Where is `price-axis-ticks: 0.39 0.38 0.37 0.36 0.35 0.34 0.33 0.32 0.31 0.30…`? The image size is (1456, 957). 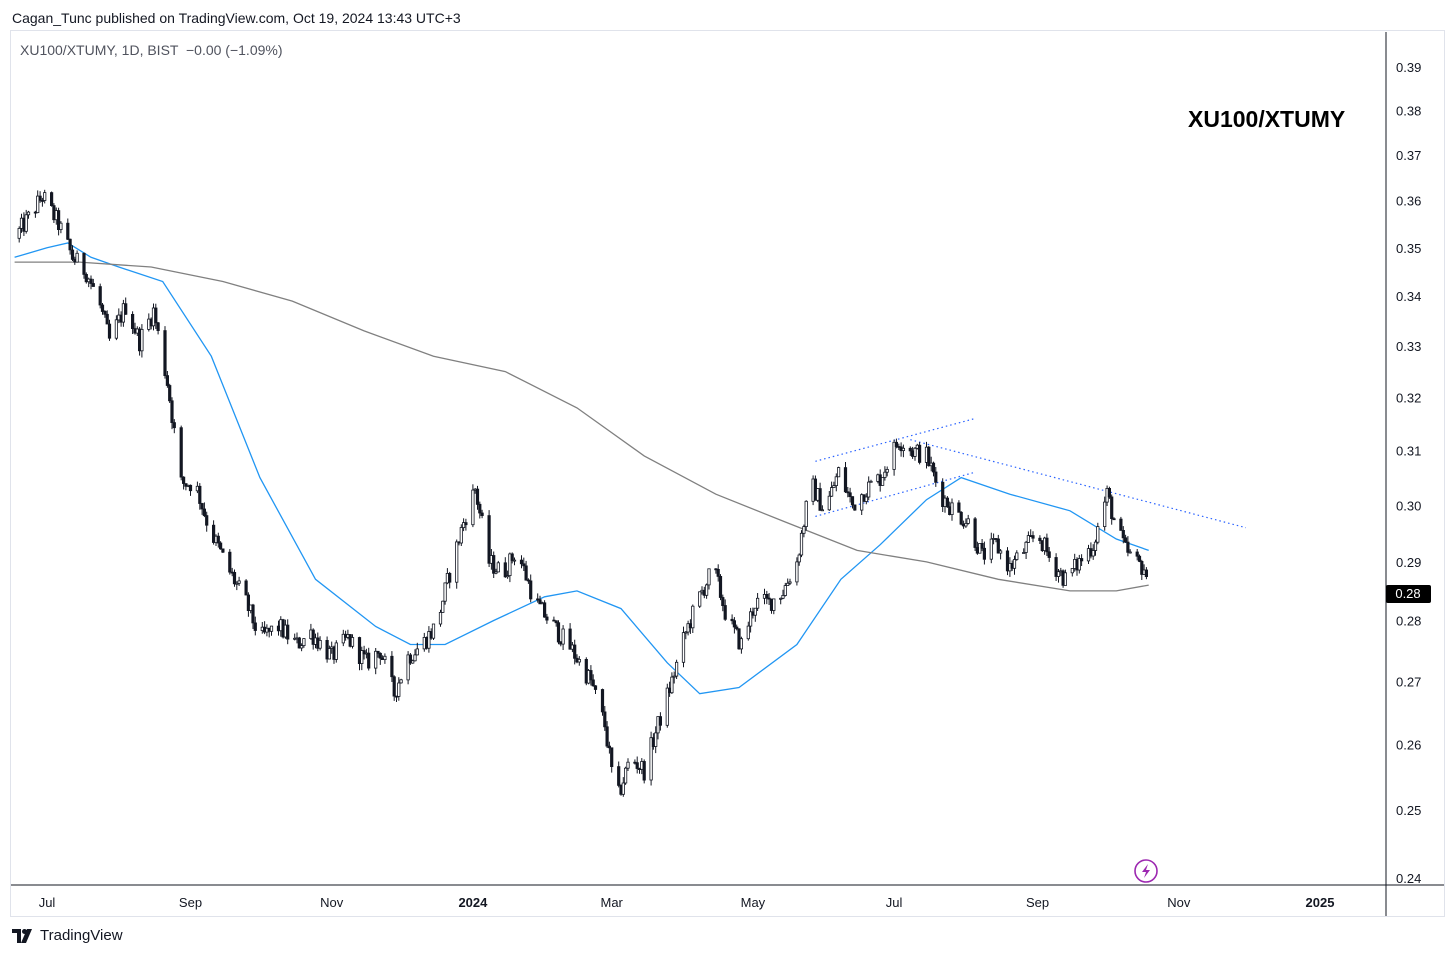
price-axis-ticks: 0.39 0.38 0.37 0.36 0.35 0.34 0.33 0.32 0.31 0.30… is located at coordinates (1408, 473).